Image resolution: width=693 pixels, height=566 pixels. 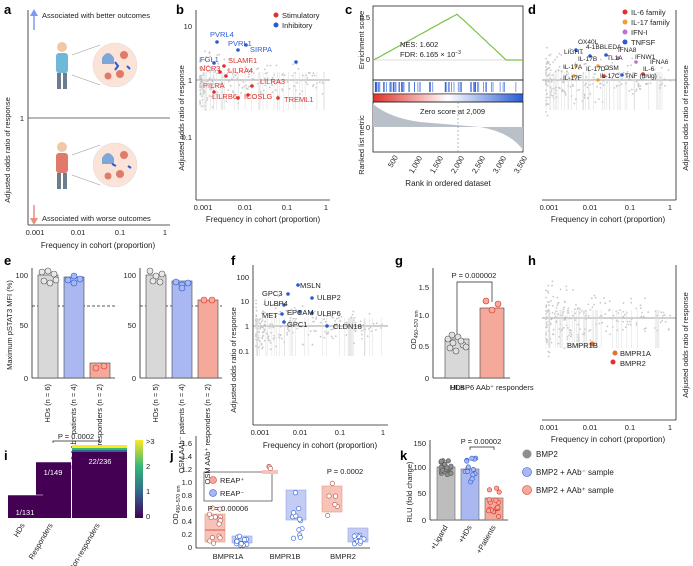 What do you see at coordinates (627, 50) in the screenshot?
I see `svg-text: IFNA8` at bounding box center [627, 50].